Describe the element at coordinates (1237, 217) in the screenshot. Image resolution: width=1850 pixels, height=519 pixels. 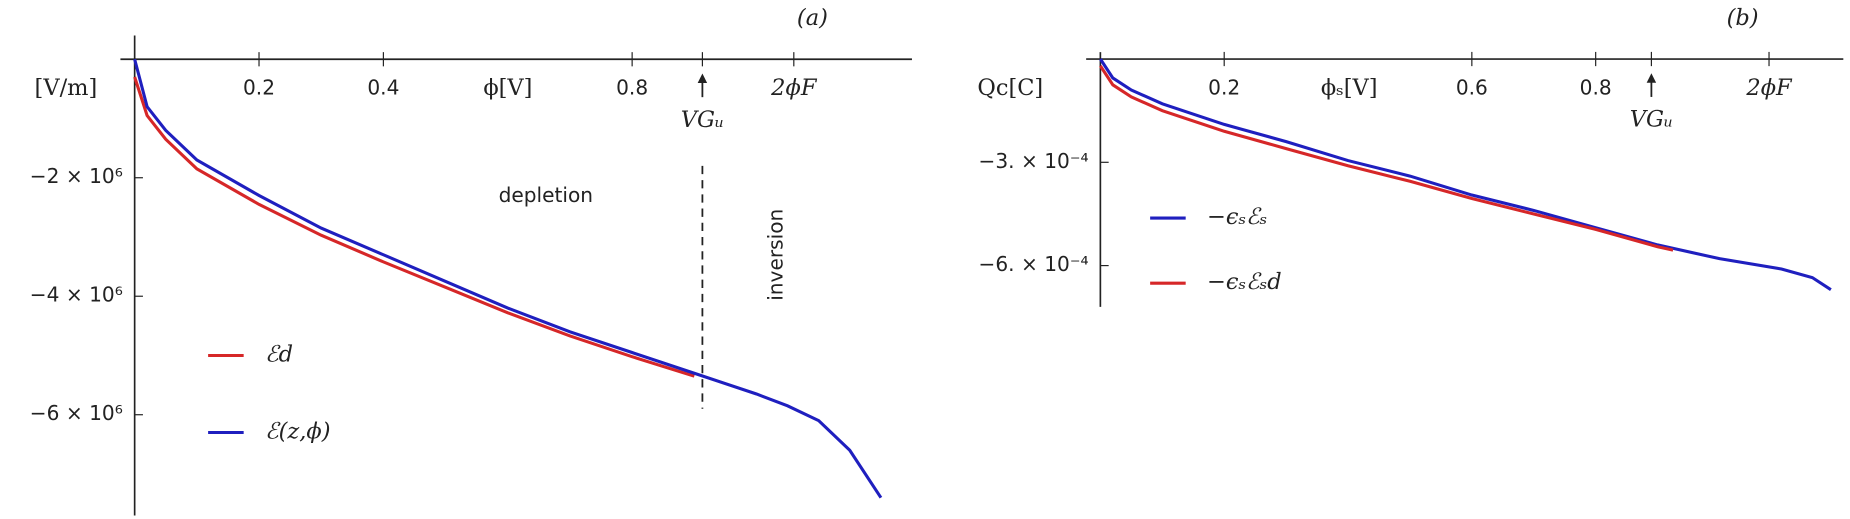
I see `legend-label: −ϵₛℰₛ` at that location.